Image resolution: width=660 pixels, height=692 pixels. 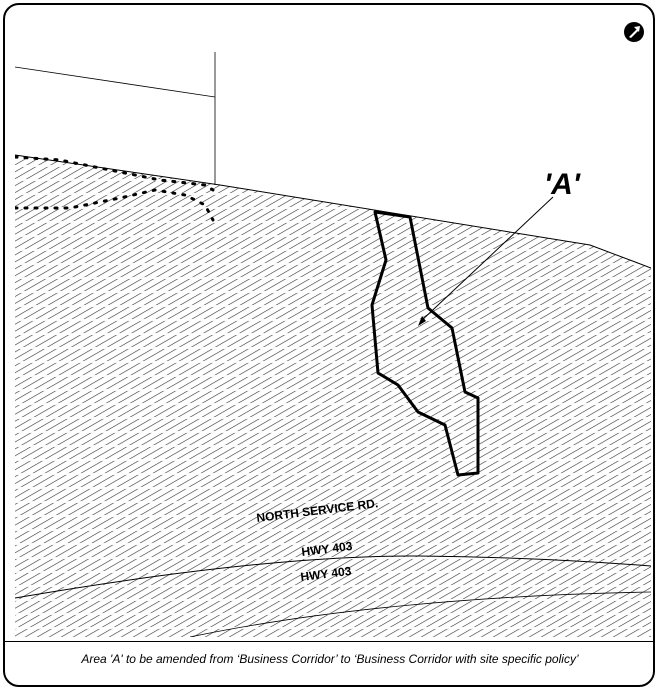 What do you see at coordinates (420, 614) in the screenshot?
I see `hwy-403-line-south` at bounding box center [420, 614].